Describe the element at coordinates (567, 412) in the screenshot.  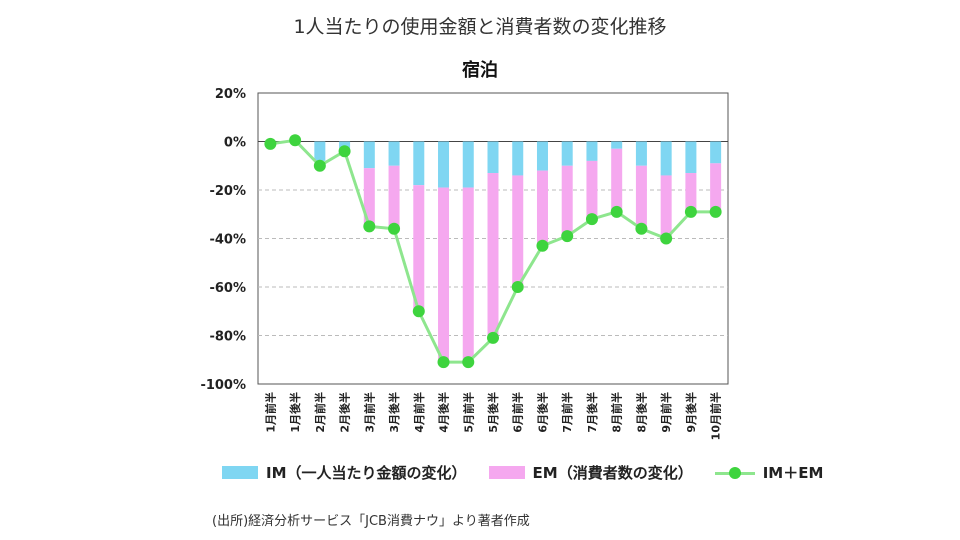
I see `x-tick-label: 7月前半` at that location.